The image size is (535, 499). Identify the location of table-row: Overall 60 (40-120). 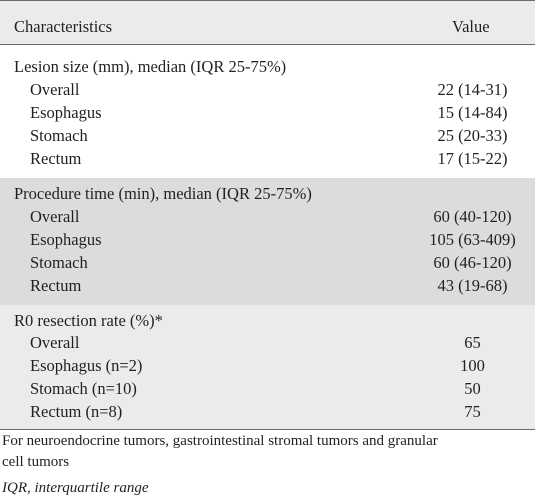
(267, 216).